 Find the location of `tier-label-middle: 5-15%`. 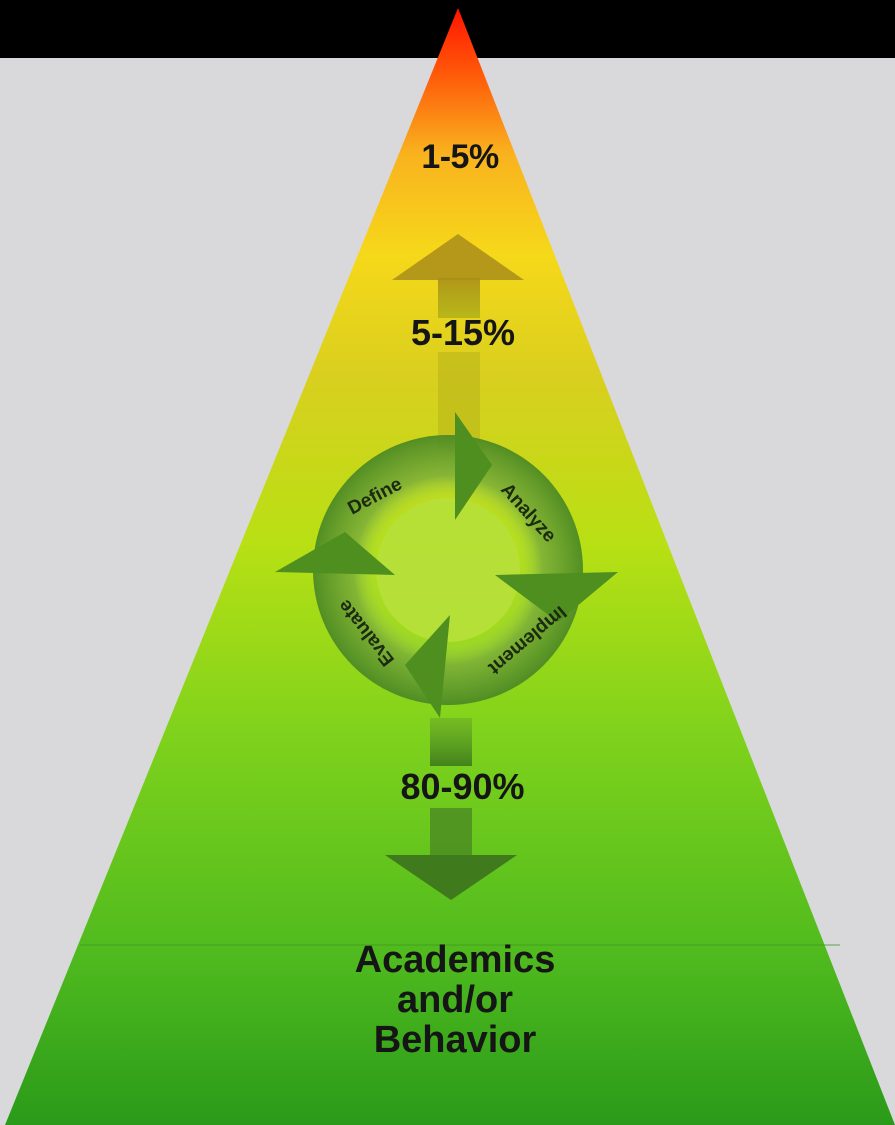

tier-label-middle: 5-15% is located at coordinates (463, 332).